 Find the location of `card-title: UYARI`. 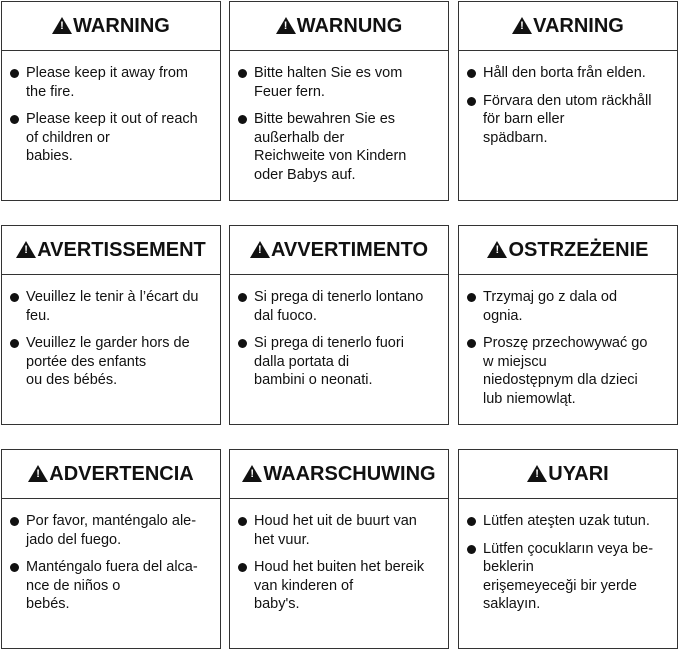

card-title: UYARI is located at coordinates (578, 473).